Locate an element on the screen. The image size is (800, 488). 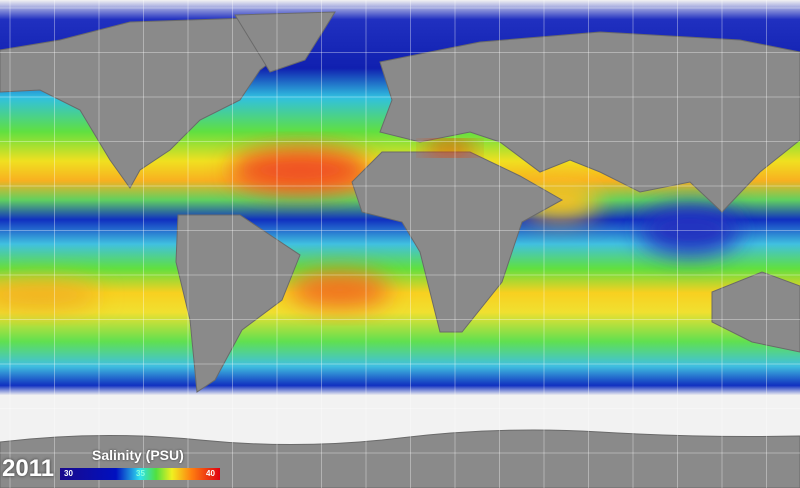
year-label: 2011 is located at coordinates (28, 468).